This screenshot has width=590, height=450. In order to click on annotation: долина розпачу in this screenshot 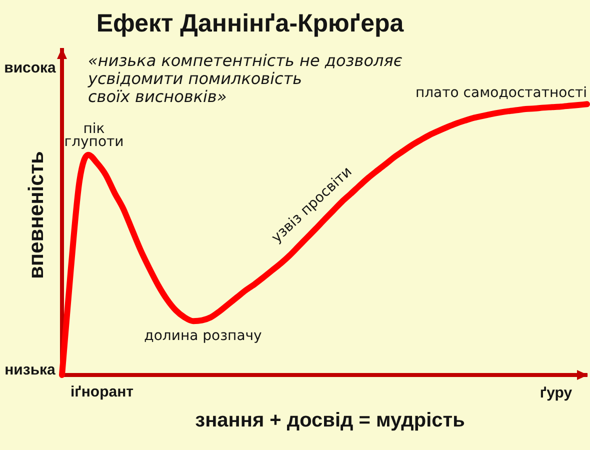, I will do `click(203, 336)`.